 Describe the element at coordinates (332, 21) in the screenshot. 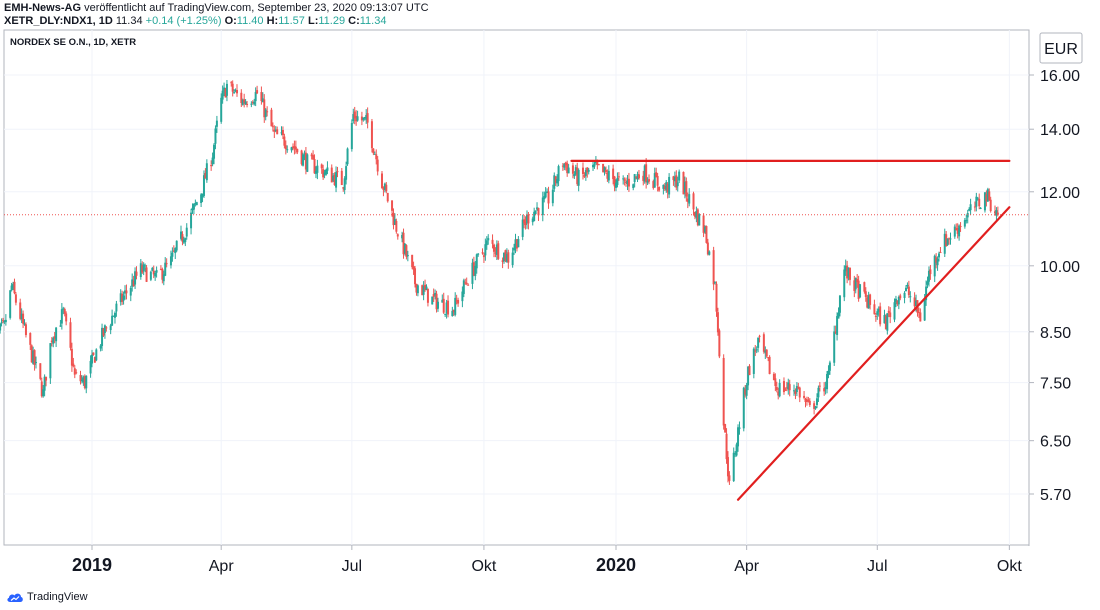

I see `low-value: 11.29` at that location.